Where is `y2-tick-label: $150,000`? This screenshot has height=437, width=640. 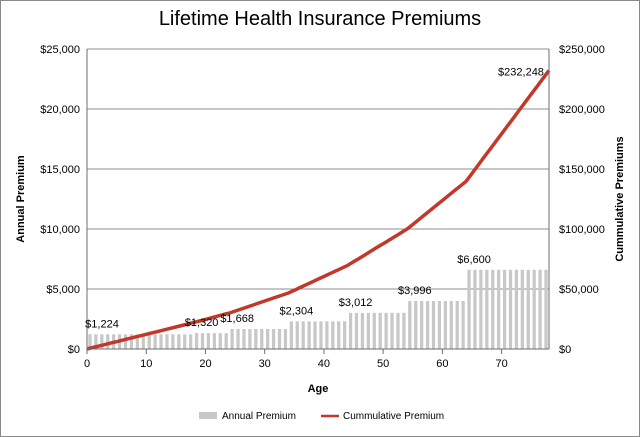
y2-tick-label: $150,000 is located at coordinates (582, 170).